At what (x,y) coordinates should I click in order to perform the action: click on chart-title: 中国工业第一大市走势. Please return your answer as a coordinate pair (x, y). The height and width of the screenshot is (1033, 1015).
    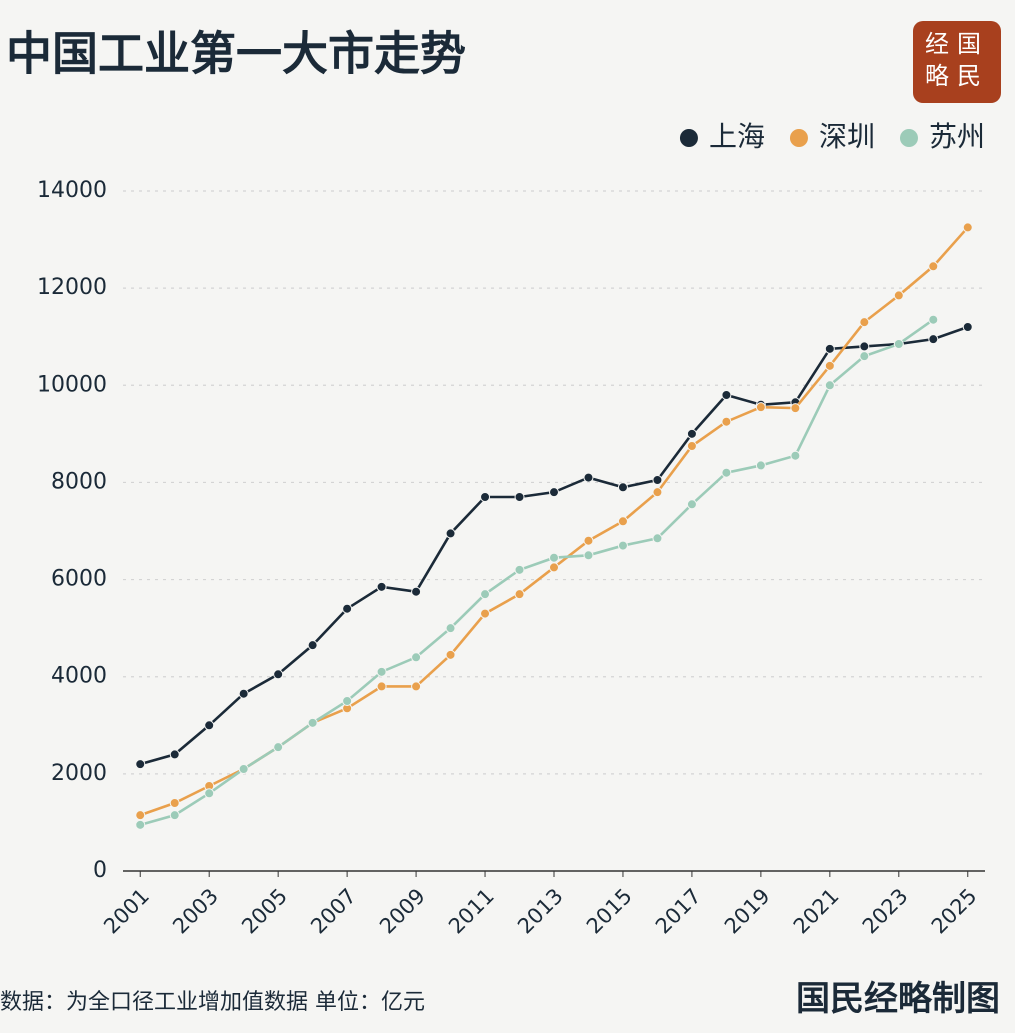
    Looking at the image, I should click on (236, 54).